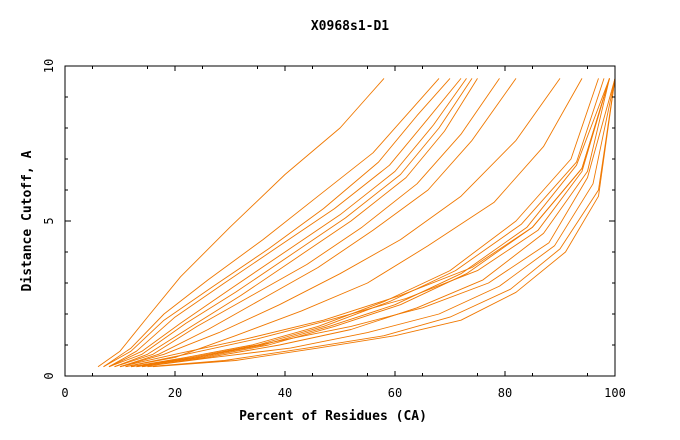 This screenshot has width=680, height=440. I want to click on x-tick-label-80: 80, so click(505, 393).